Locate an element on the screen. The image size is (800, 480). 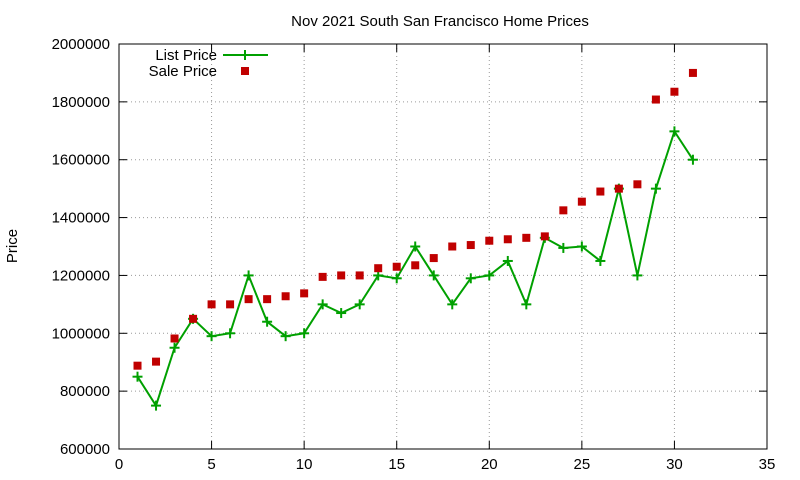
legend-entry-sale-price: Sale Price is located at coordinates (199, 71).